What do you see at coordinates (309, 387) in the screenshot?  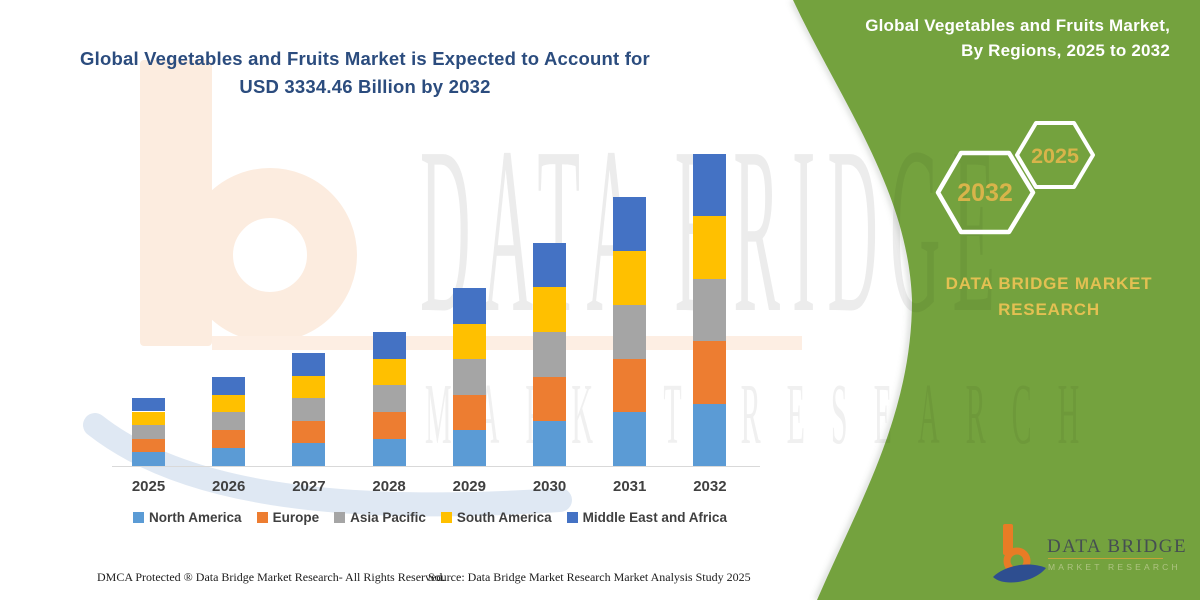 I see `bar-segment-south-america-2027` at bounding box center [309, 387].